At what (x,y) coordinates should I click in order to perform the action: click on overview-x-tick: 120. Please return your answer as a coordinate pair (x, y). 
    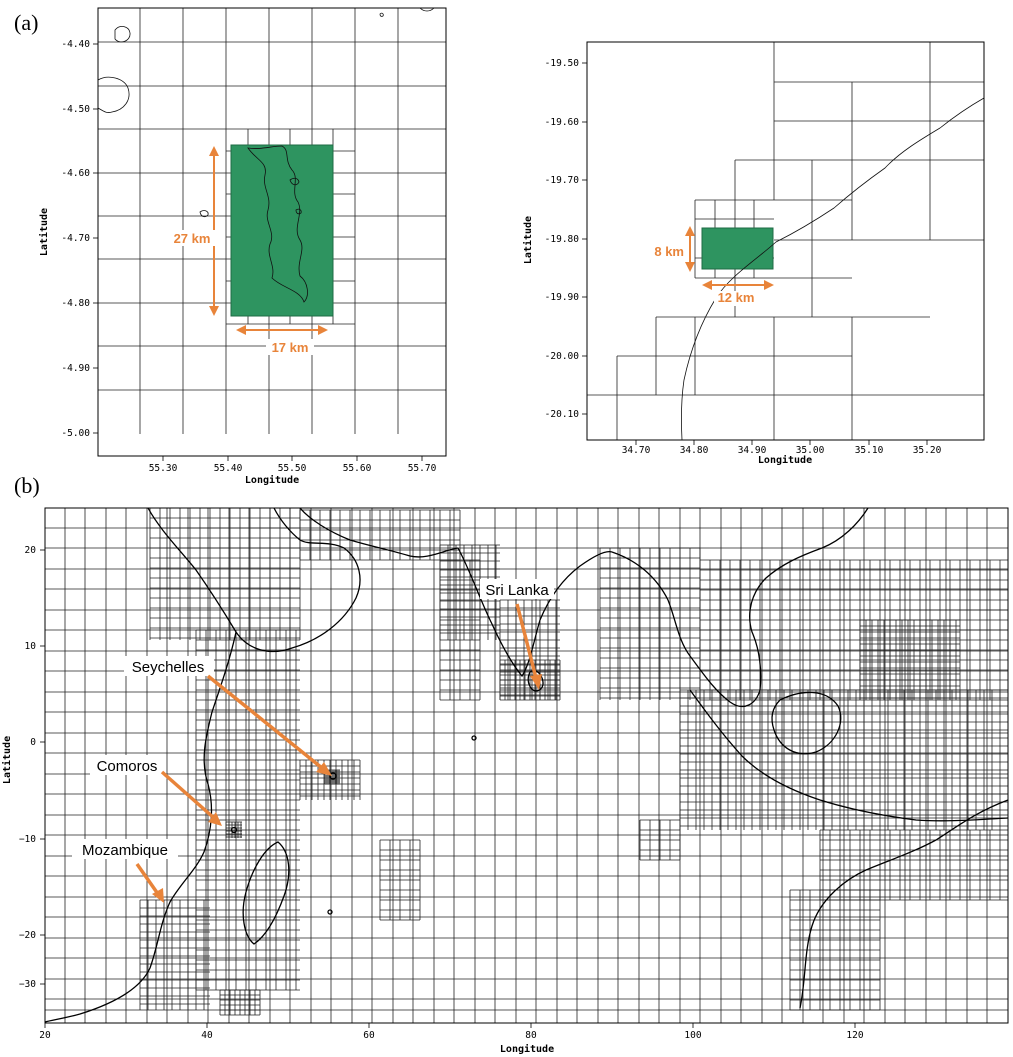
    Looking at the image, I should click on (854, 1035).